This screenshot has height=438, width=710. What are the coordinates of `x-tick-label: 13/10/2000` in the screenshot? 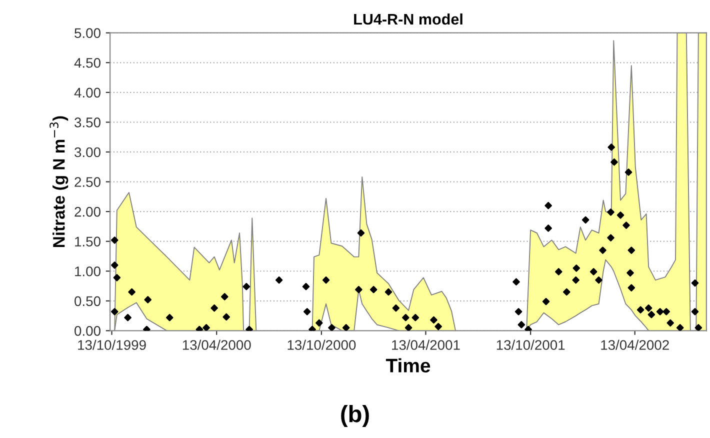 It's located at (322, 345).